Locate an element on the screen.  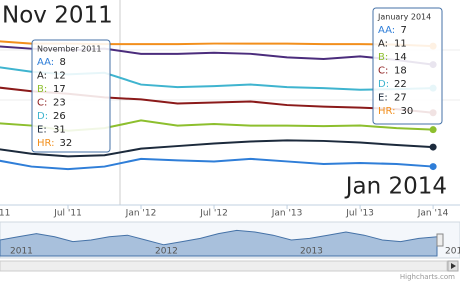
credits: Highcharts.com is located at coordinates (427, 277).